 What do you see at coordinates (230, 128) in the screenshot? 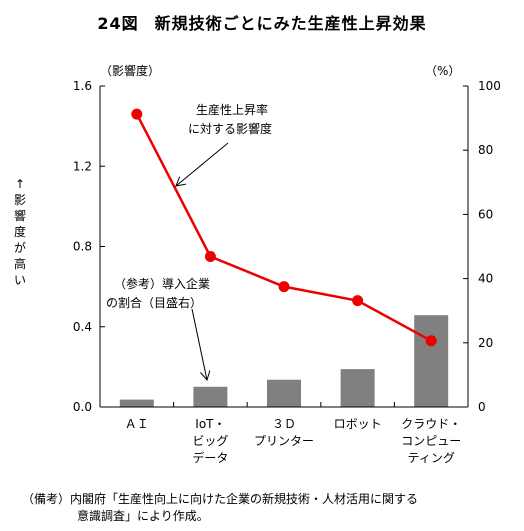
I see `annotation-line-text: に対する影響度` at bounding box center [230, 128].